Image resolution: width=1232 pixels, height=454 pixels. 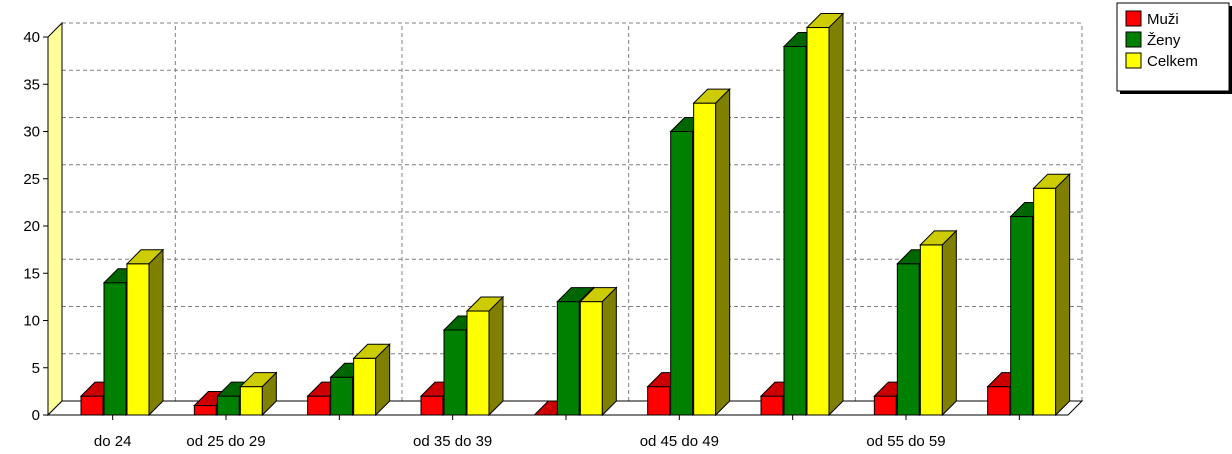 I want to click on back-wall, so click(x=55, y=219).